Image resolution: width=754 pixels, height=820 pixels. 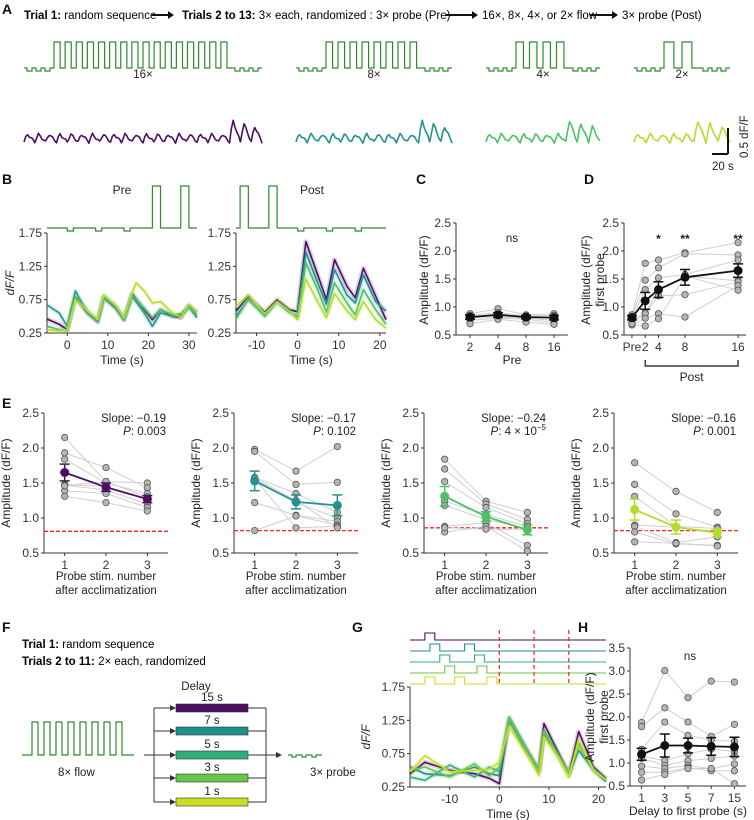 I want to click on p-value-label: P: 0.001, so click(x=714, y=432).